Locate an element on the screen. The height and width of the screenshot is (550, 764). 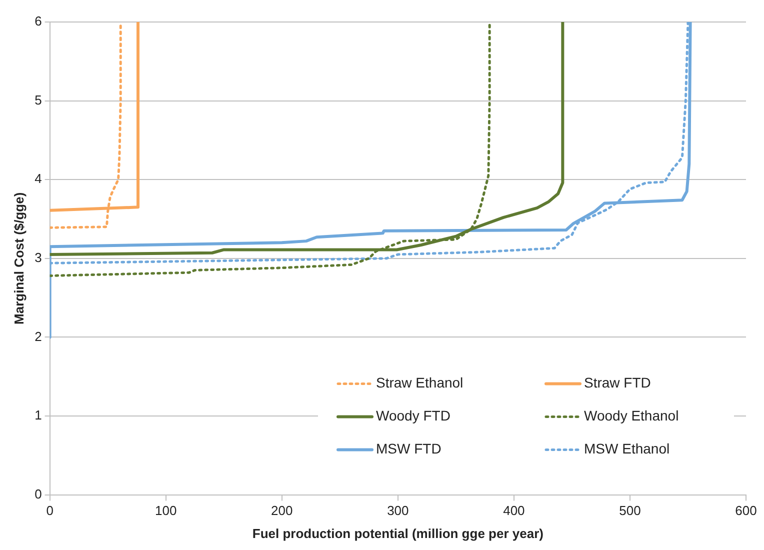
legend-label: MSW FTD is located at coordinates (409, 448).